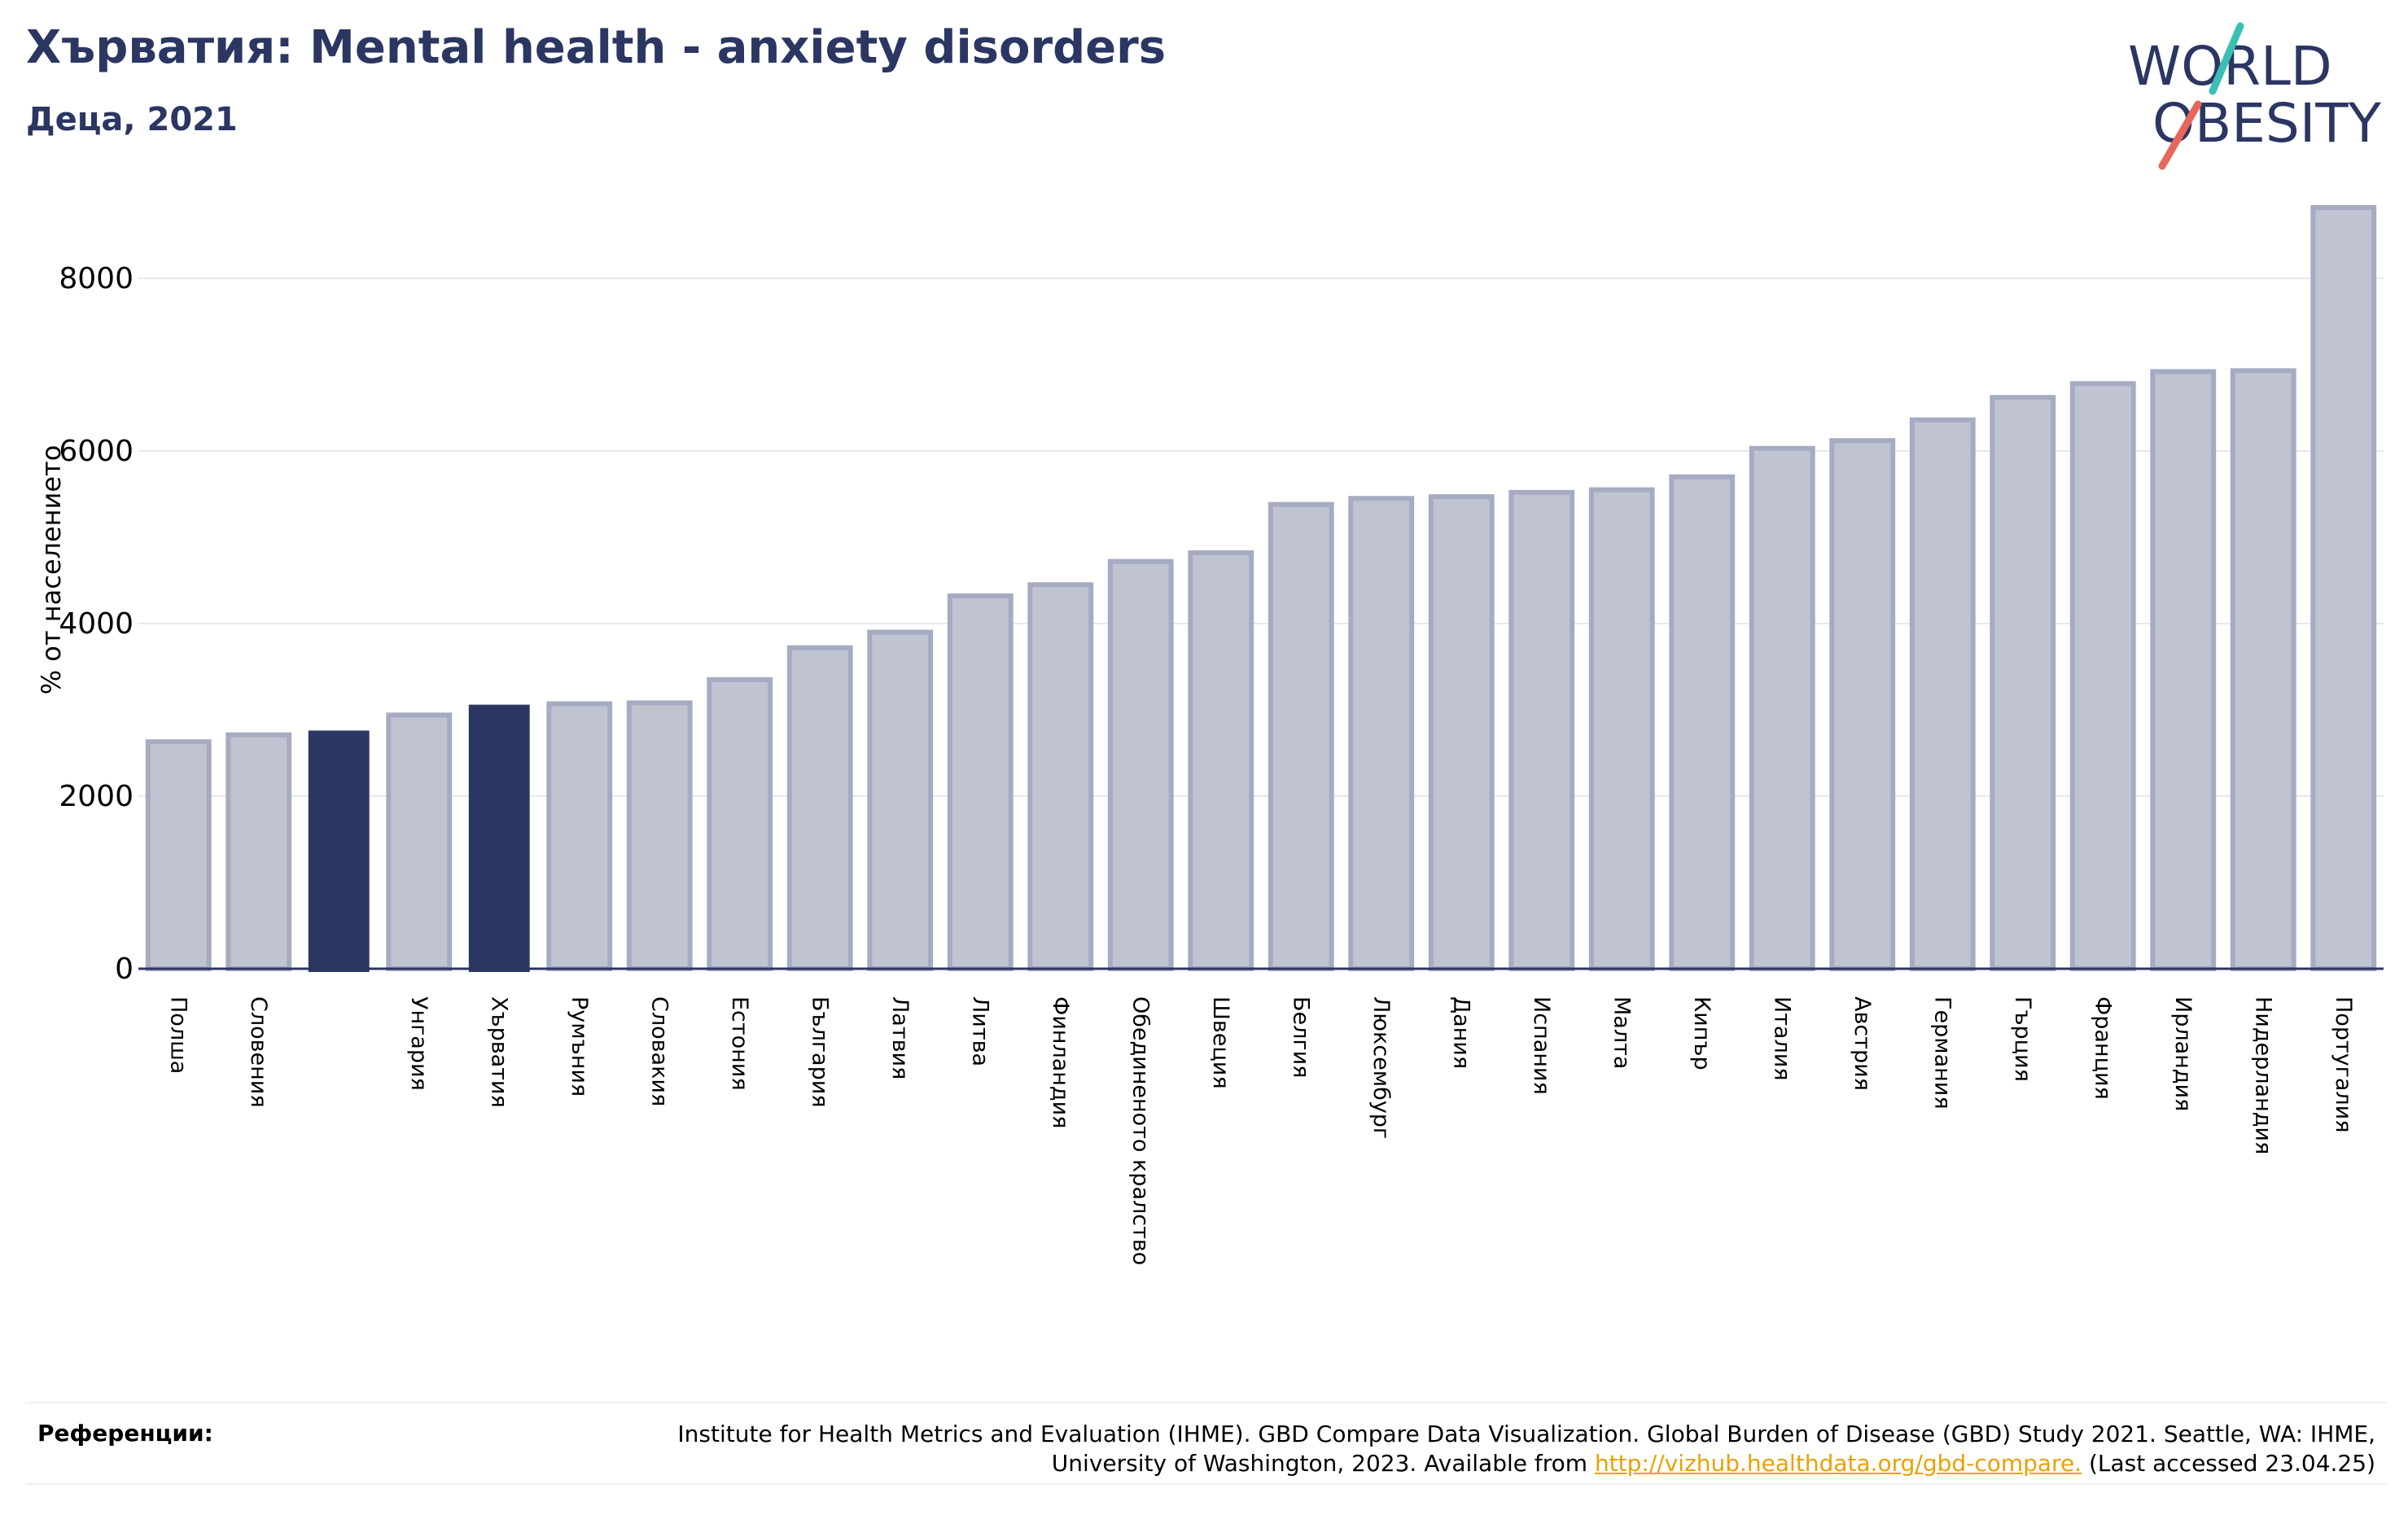  What do you see at coordinates (900, 1037) in the screenshot?
I see `x-tick-label: Латвия` at bounding box center [900, 1037].